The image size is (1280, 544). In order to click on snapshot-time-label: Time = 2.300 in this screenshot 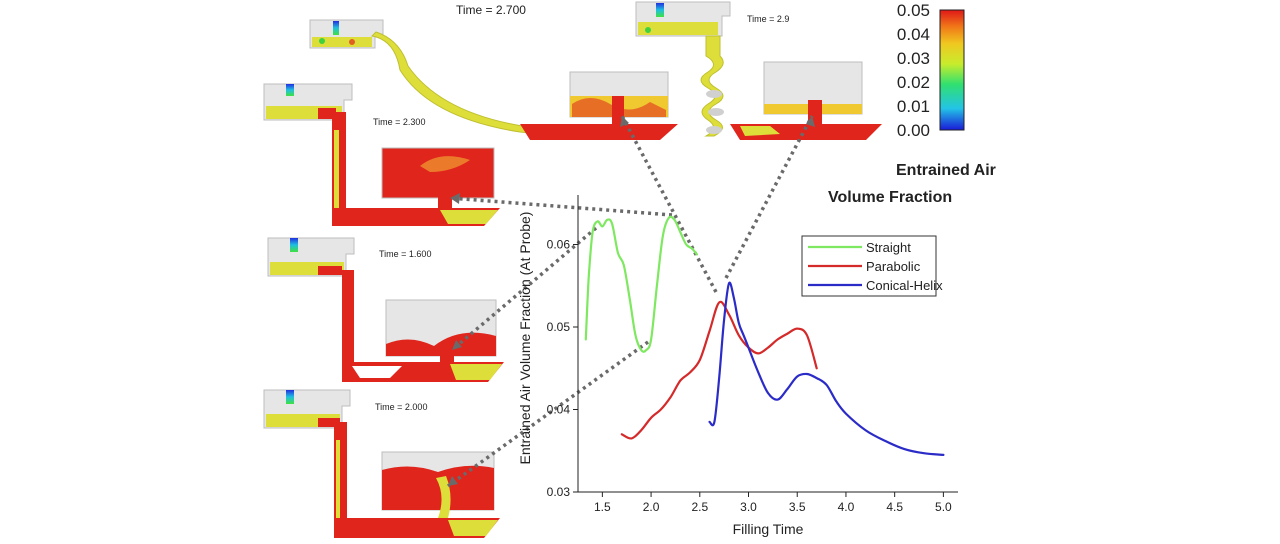, I will do `click(399, 122)`.